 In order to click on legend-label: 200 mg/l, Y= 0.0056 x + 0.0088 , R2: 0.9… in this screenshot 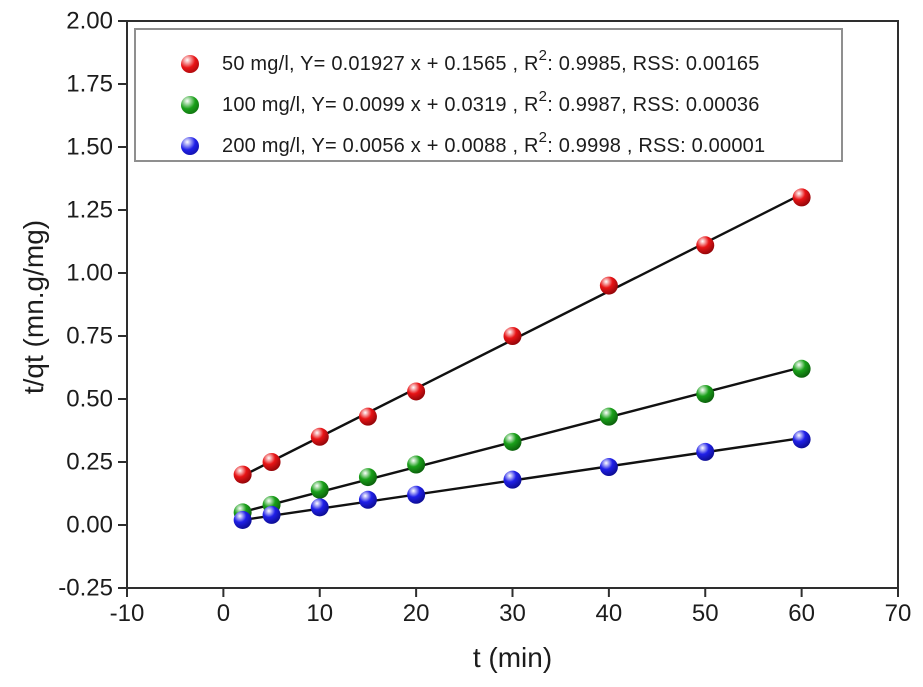, I will do `click(494, 142)`.